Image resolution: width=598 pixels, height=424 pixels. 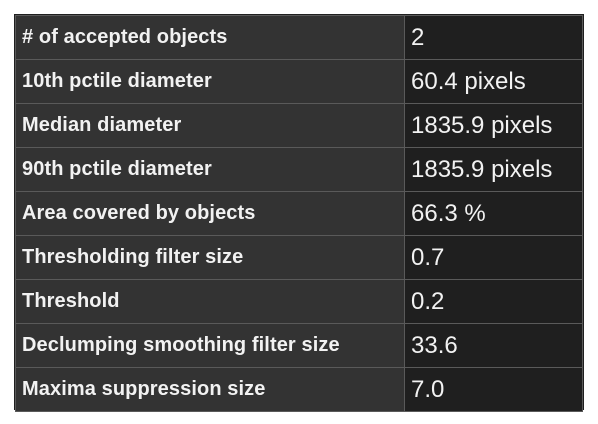 What do you see at coordinates (210, 38) in the screenshot?
I see `row-label: # of accepted objects` at bounding box center [210, 38].